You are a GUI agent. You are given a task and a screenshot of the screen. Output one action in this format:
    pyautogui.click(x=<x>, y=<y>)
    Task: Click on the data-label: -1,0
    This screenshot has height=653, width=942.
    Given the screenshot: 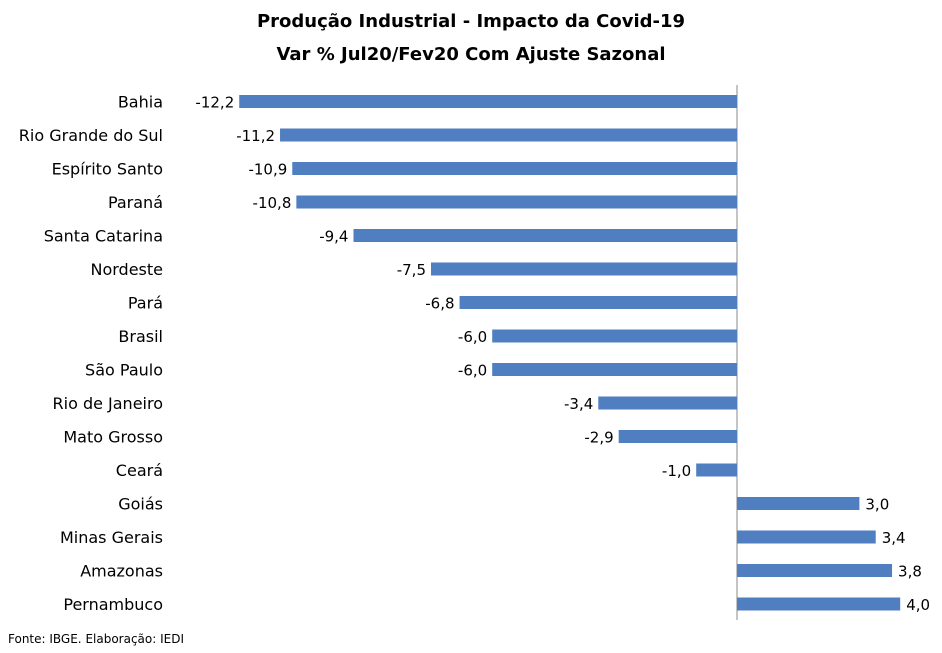 What is the action you would take?
    pyautogui.click(x=676, y=471)
    